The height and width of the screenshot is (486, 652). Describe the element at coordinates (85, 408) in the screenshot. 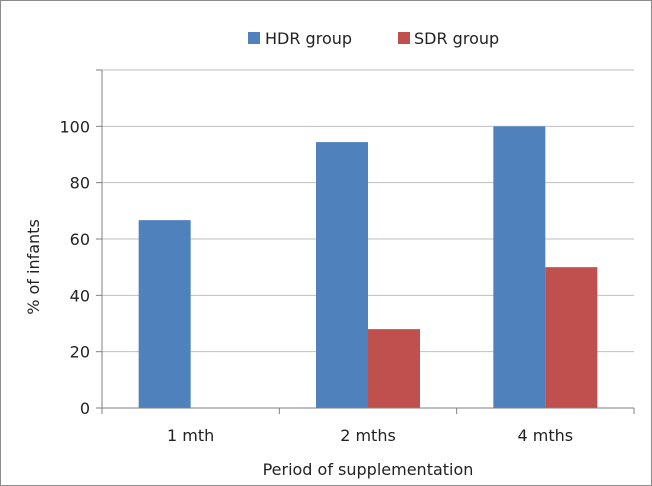

I see `y-tick-label: 0` at that location.